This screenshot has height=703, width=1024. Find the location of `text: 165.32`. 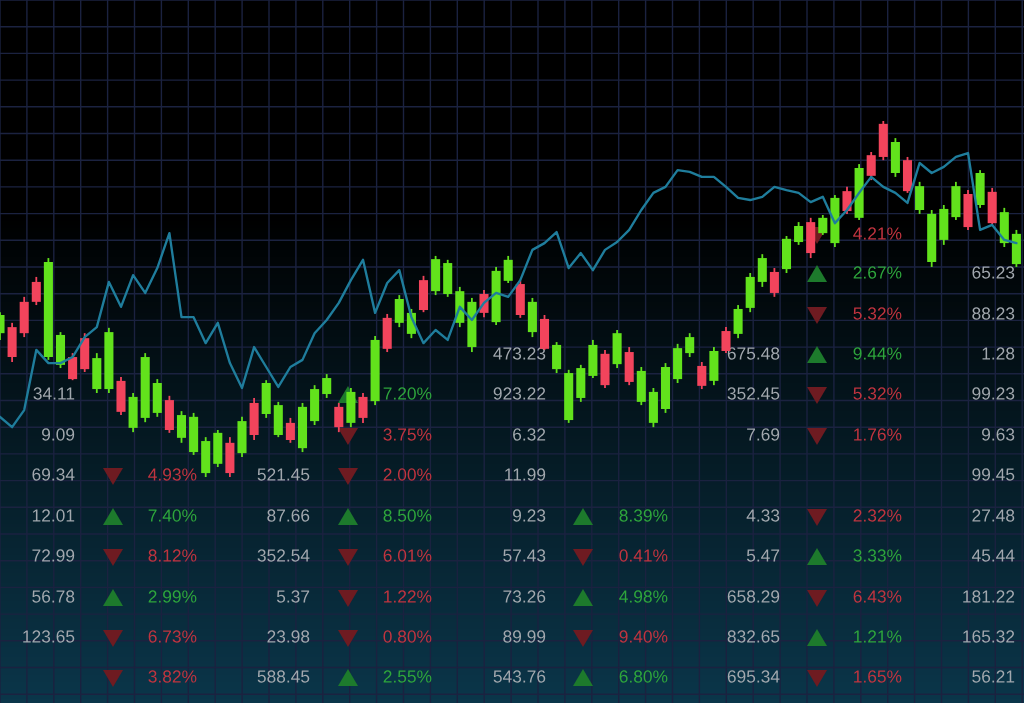

text: 165.32 is located at coordinates (989, 636).